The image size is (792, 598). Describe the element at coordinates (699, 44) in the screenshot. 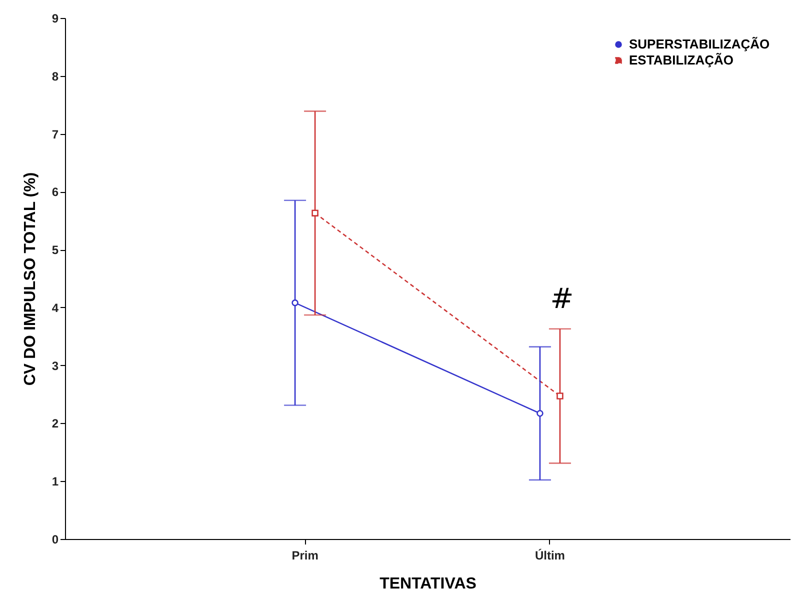

I see `legend-label: SUPERSTABILIZAÇÃO` at that location.